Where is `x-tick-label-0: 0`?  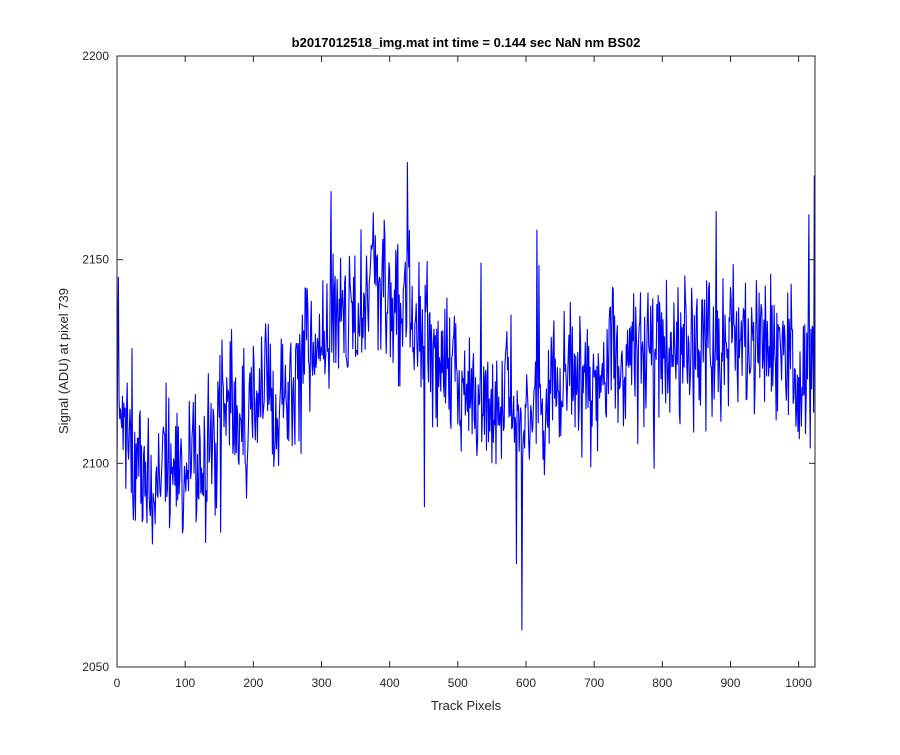
x-tick-label-0: 0 is located at coordinates (117, 683).